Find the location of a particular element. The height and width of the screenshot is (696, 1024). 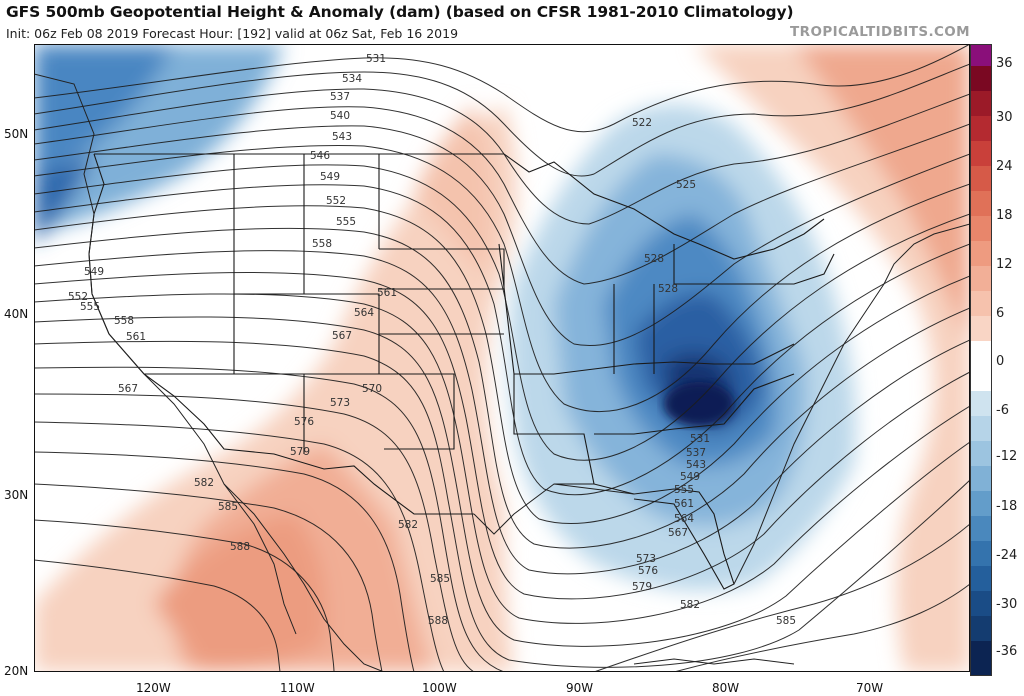

colorbar-label: -6 is located at coordinates (1002, 410).